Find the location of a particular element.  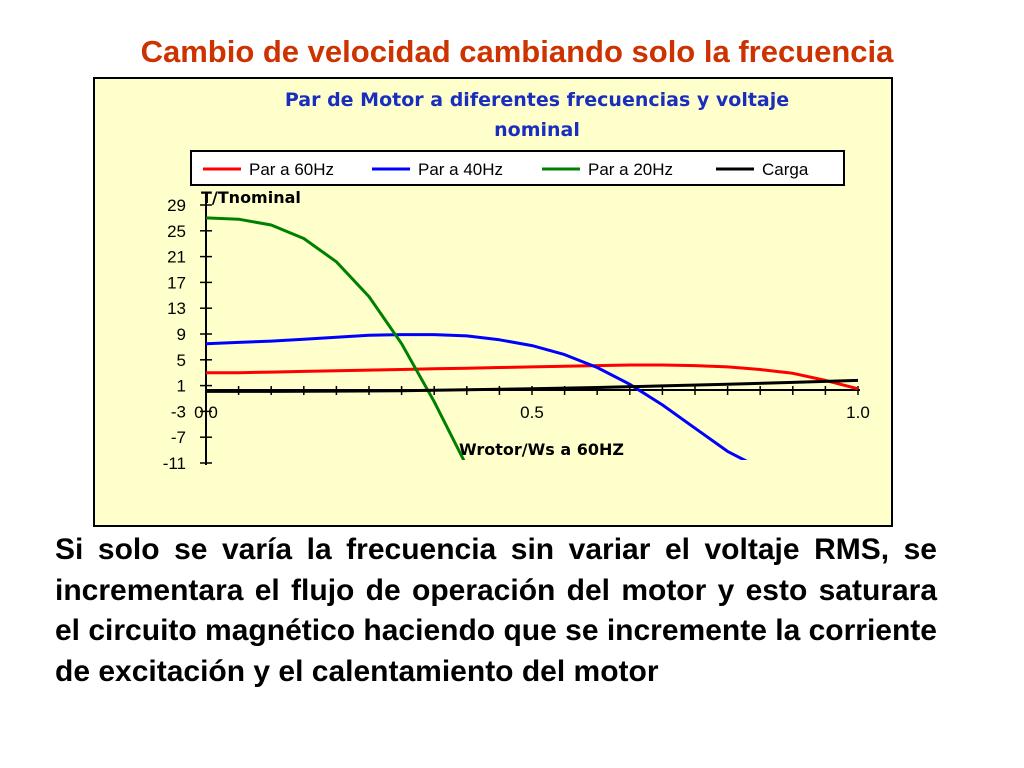

y-tick-label: 9 is located at coordinates (181, 334).